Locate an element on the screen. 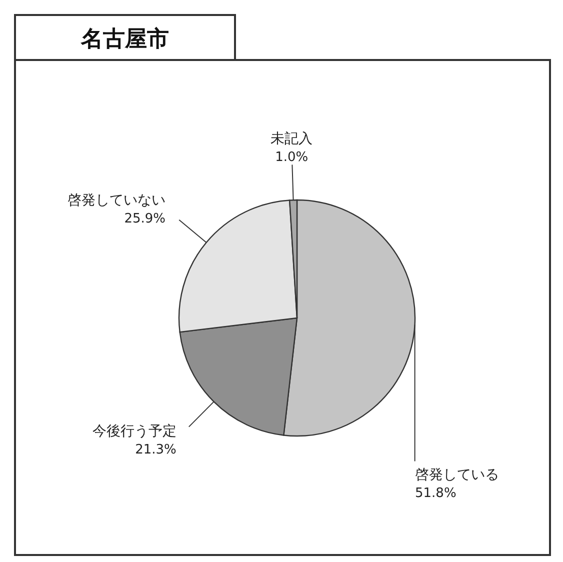  data-label: 51.8% is located at coordinates (435, 494).